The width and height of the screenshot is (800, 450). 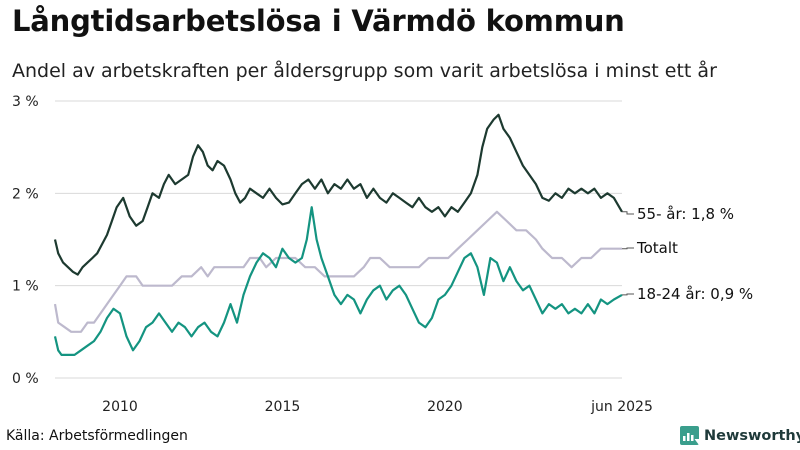 What do you see at coordinates (445, 407) in the screenshot?
I see `x-tick-label: 2020` at bounding box center [445, 407].